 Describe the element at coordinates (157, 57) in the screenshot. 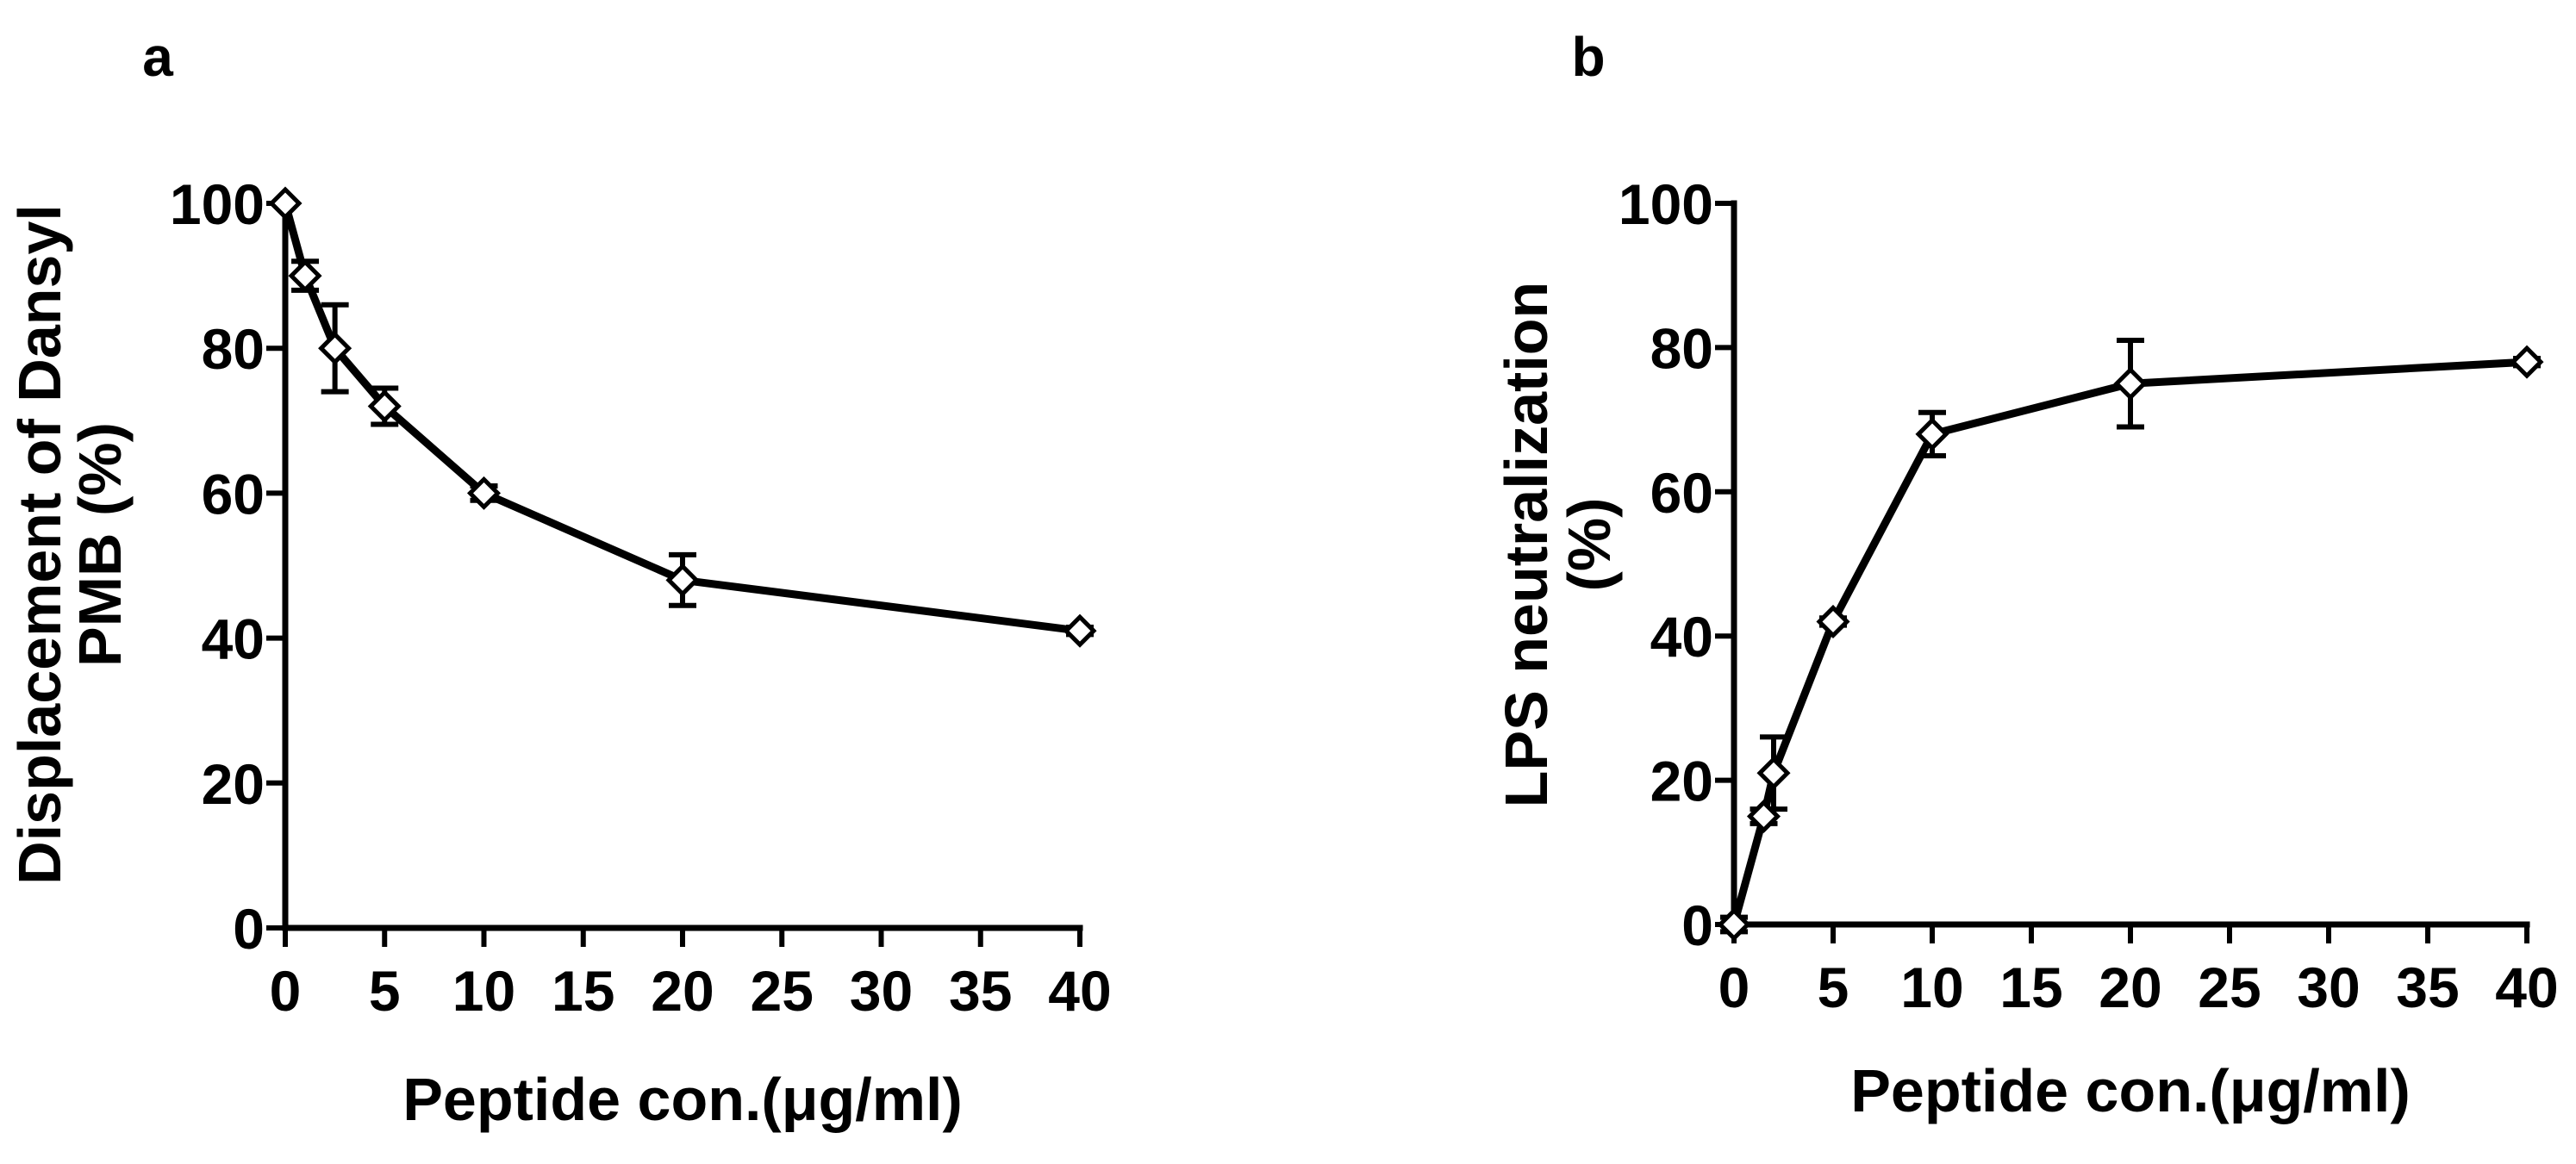

I see `panel-label: a` at that location.